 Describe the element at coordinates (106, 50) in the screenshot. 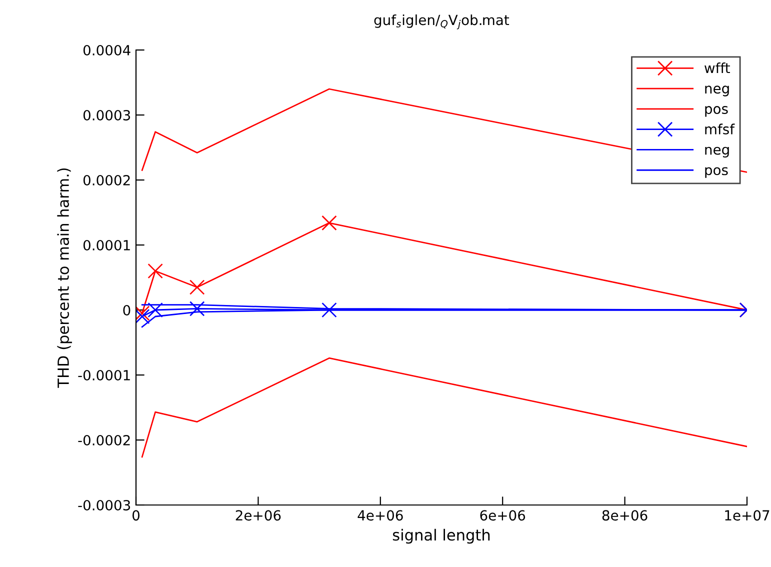

I see `y-tick-label: 0.0004` at that location.